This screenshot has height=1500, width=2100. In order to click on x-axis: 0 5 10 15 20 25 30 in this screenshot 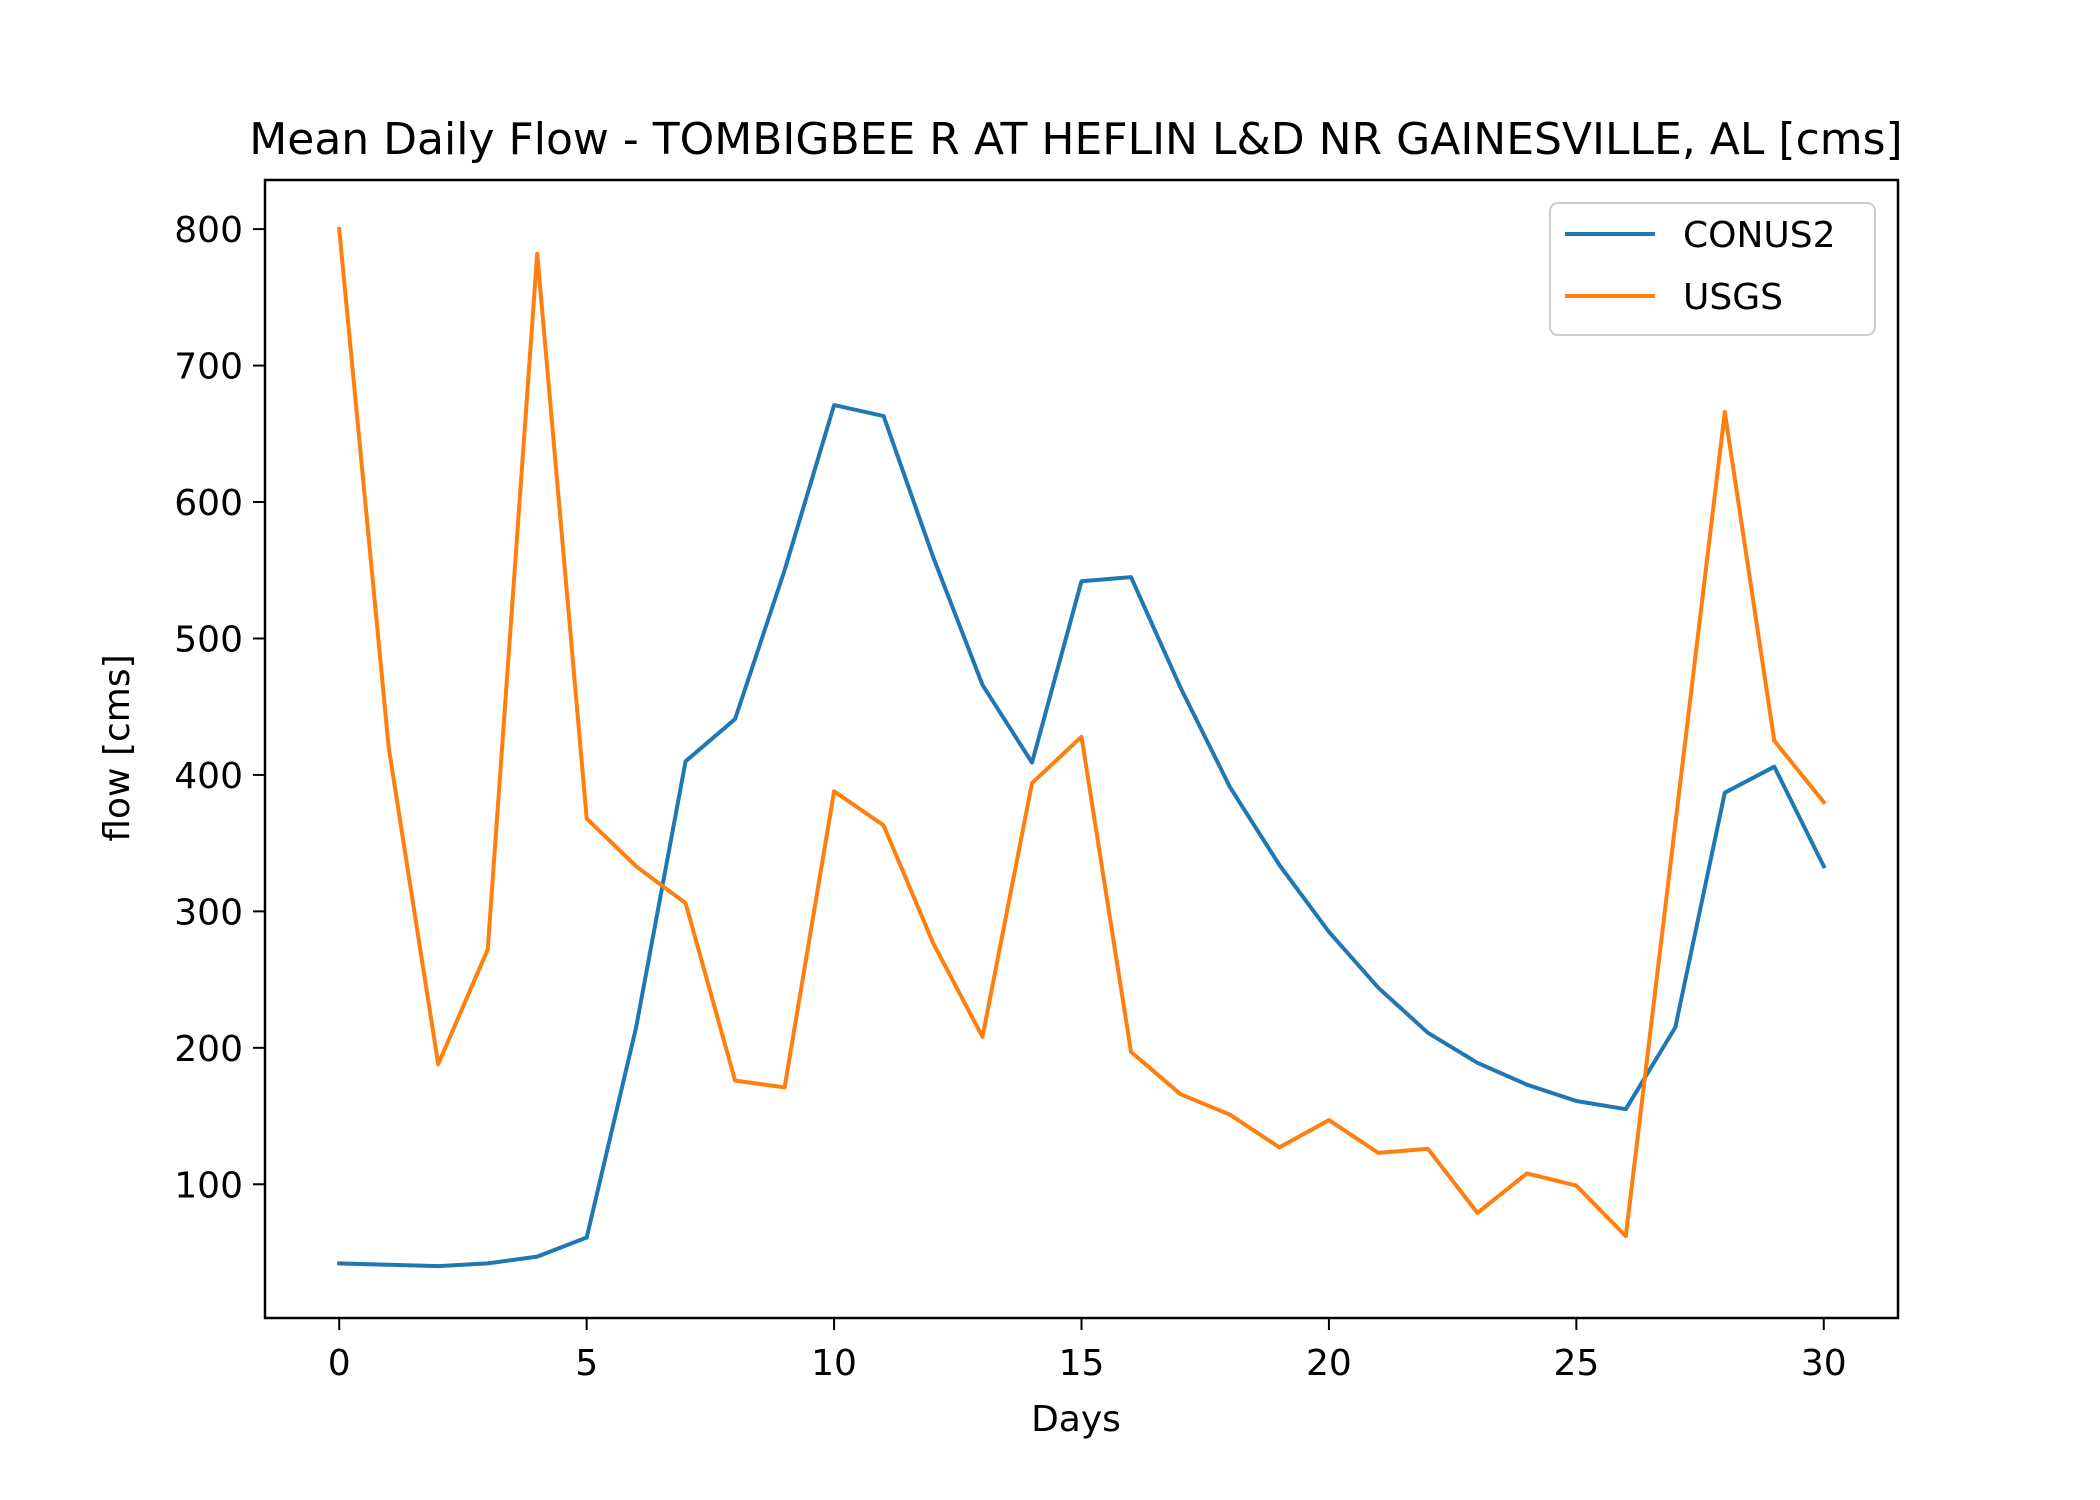, I will do `click(1087, 1351)`.